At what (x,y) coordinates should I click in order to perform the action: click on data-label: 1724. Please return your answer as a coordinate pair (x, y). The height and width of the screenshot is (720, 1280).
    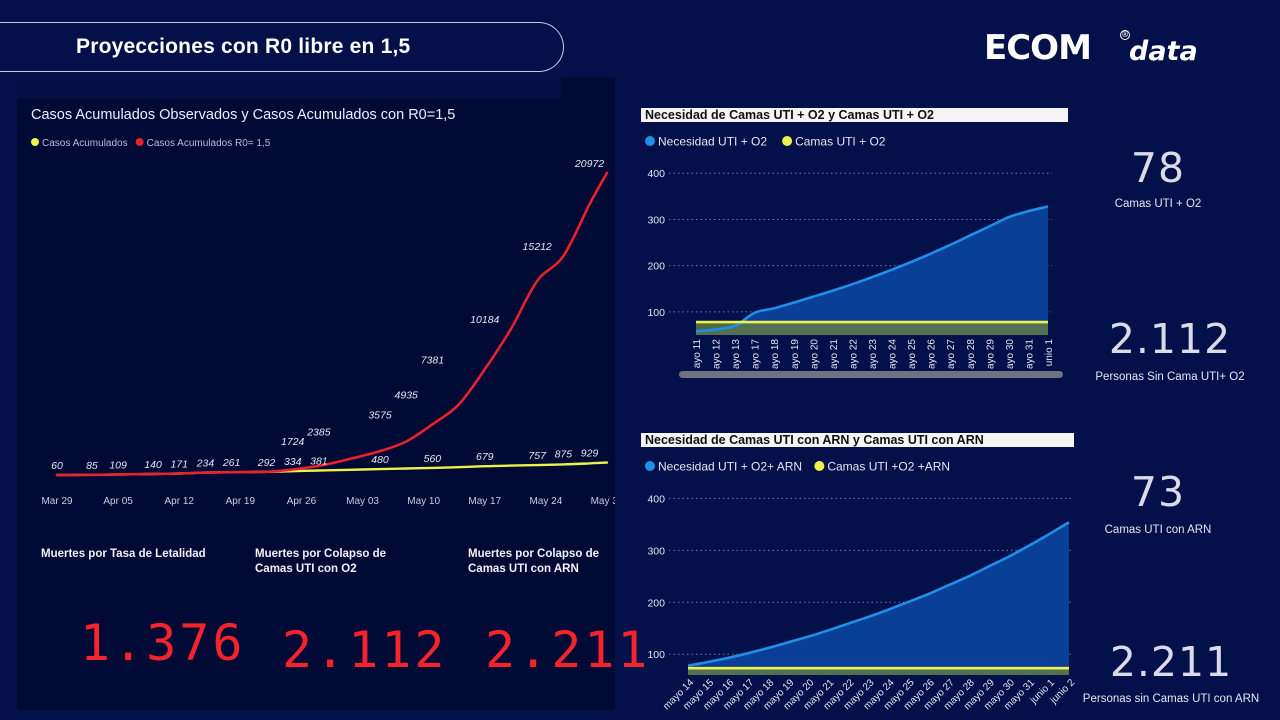
    Looking at the image, I should click on (293, 442).